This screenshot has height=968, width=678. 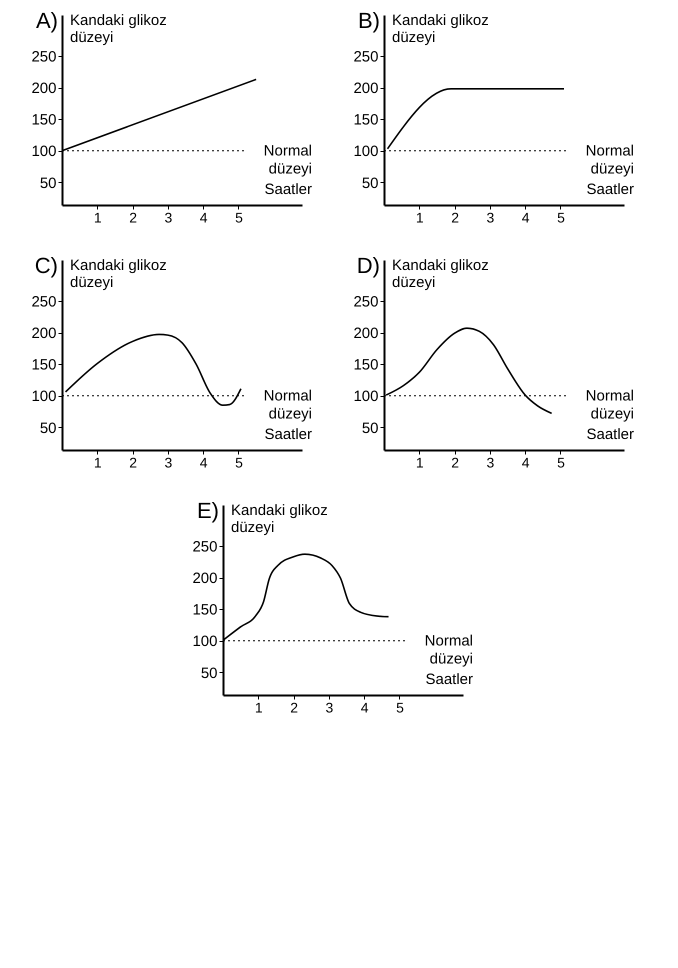 What do you see at coordinates (46, 265) in the screenshot?
I see `chart-title: C)` at bounding box center [46, 265].